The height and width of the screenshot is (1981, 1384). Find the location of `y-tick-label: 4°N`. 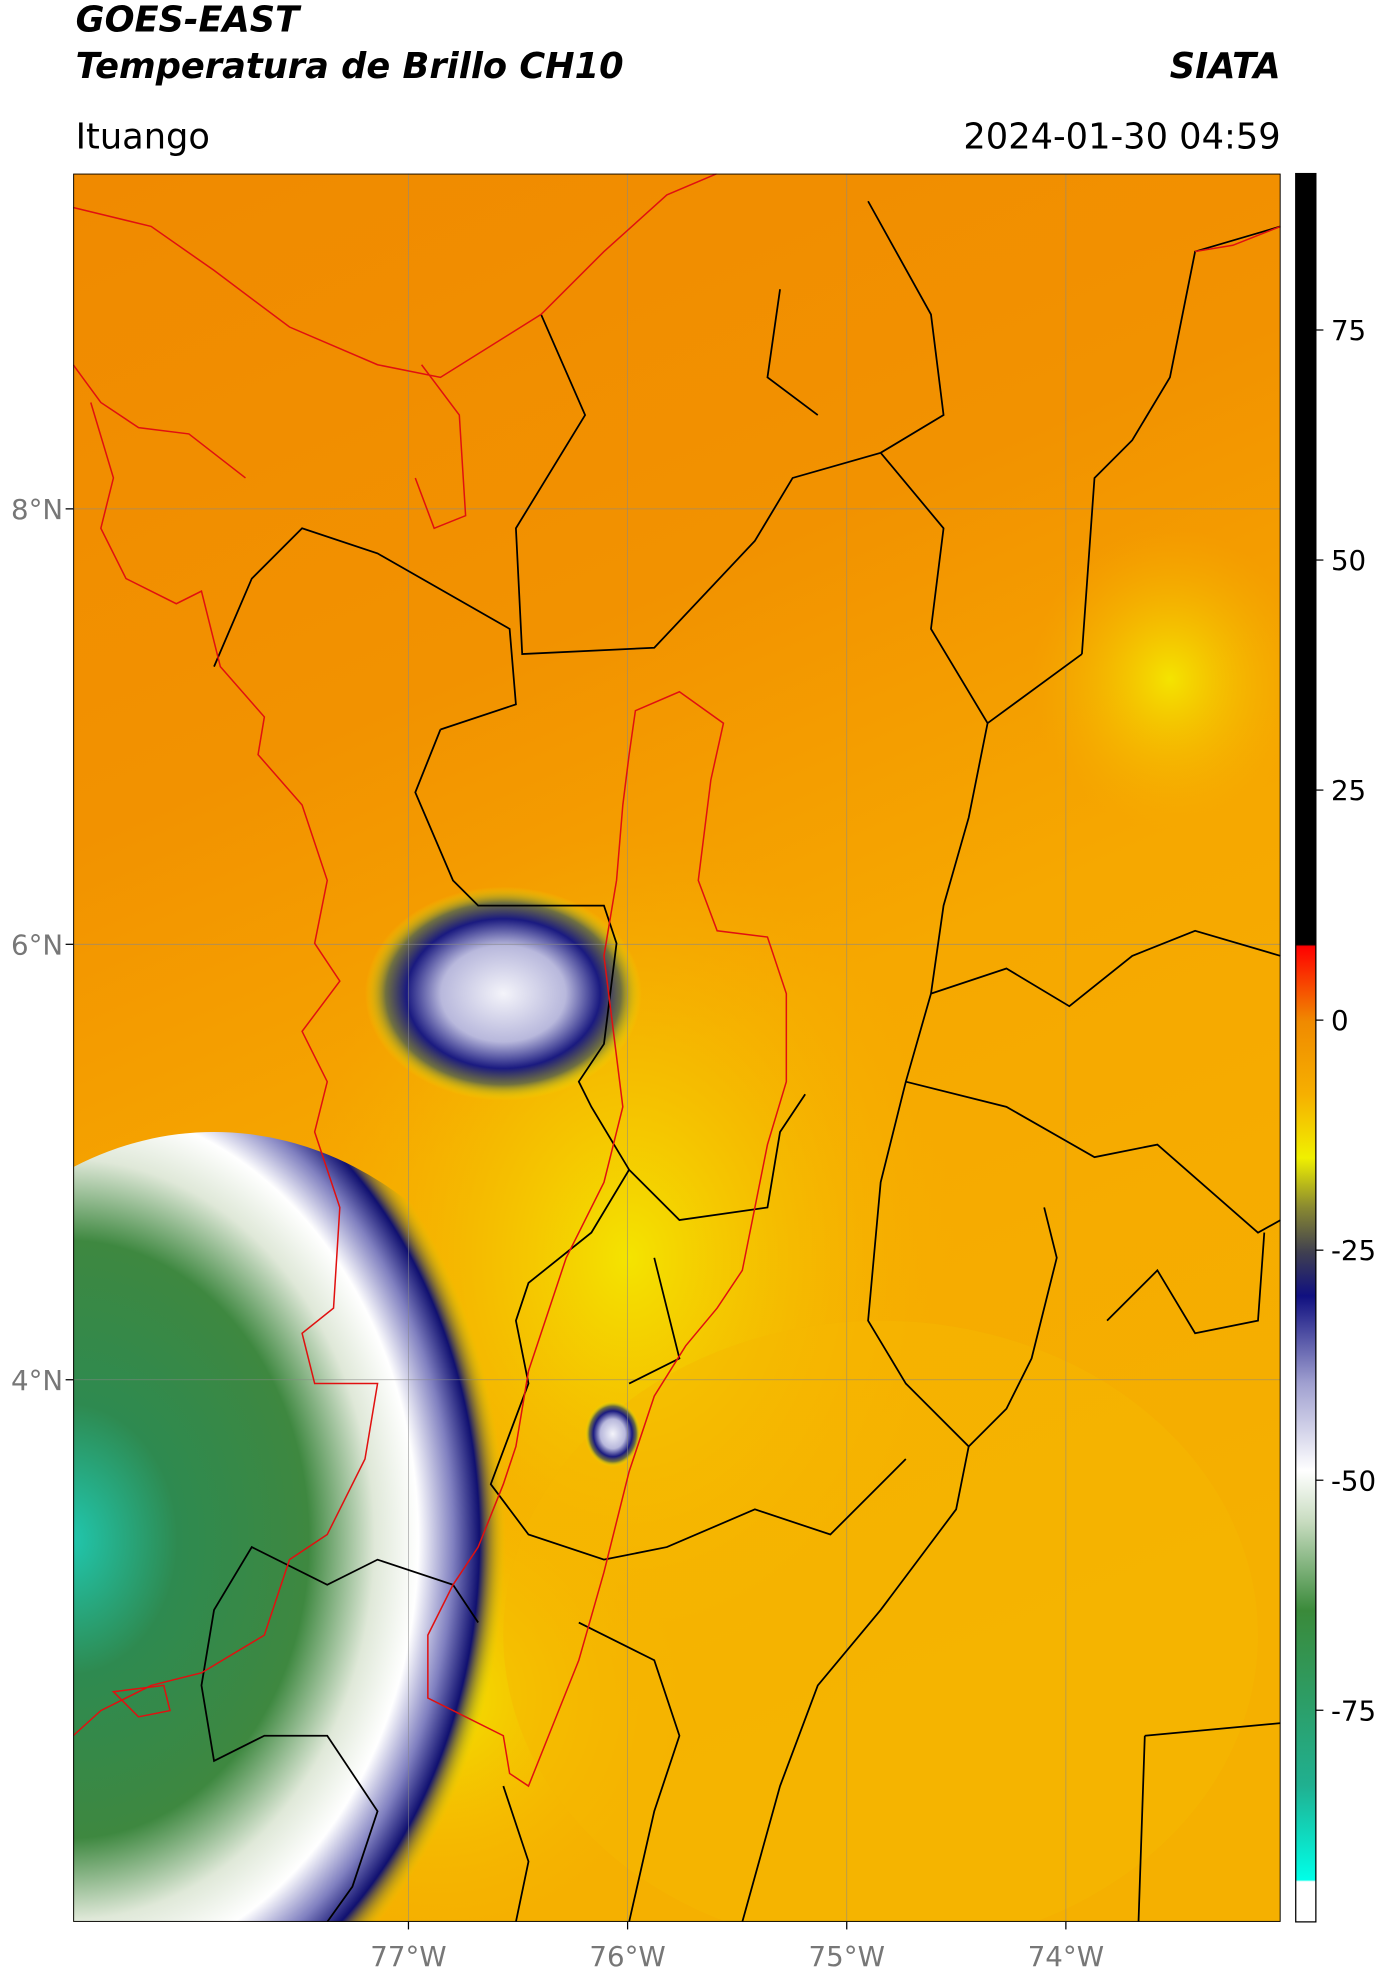

y-tick-label: 4°N is located at coordinates (37, 1380).